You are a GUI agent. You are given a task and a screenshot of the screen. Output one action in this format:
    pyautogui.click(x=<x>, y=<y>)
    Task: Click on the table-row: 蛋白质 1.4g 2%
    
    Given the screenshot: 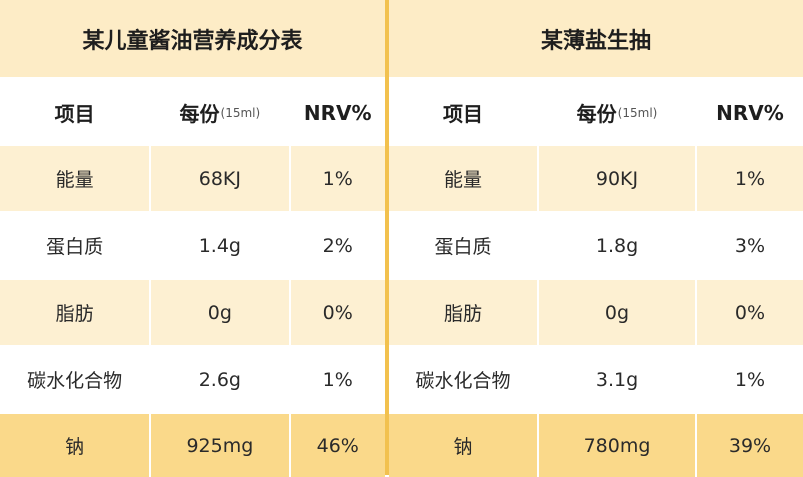 What is the action you would take?
    pyautogui.click(x=192, y=244)
    